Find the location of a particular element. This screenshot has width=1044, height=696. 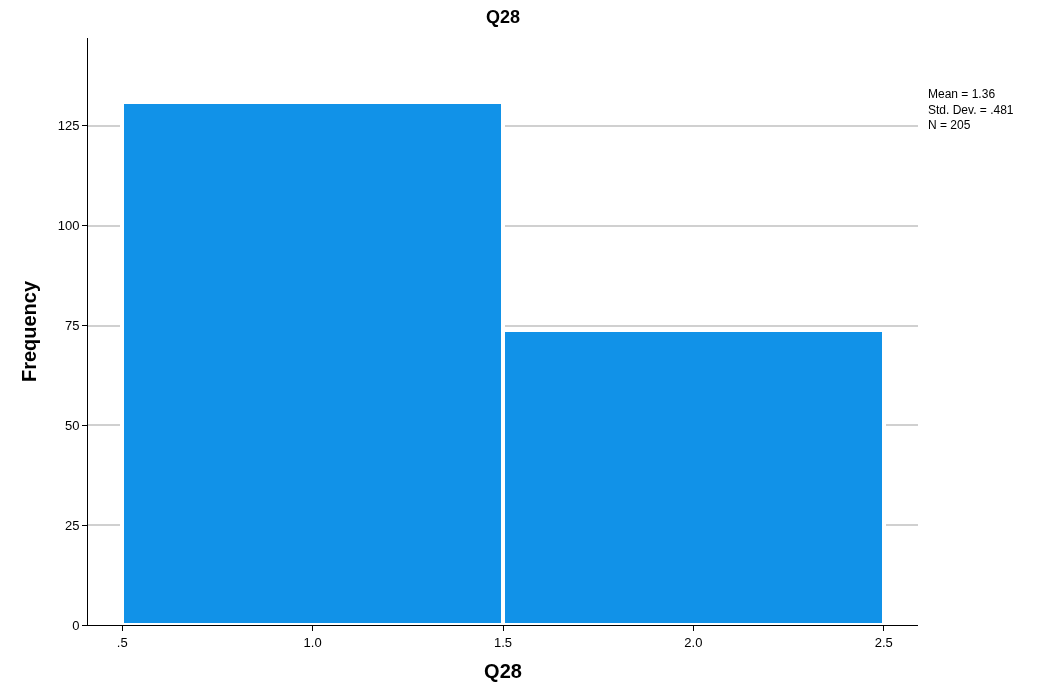

y-tick-label: 100 is located at coordinates (68, 226).